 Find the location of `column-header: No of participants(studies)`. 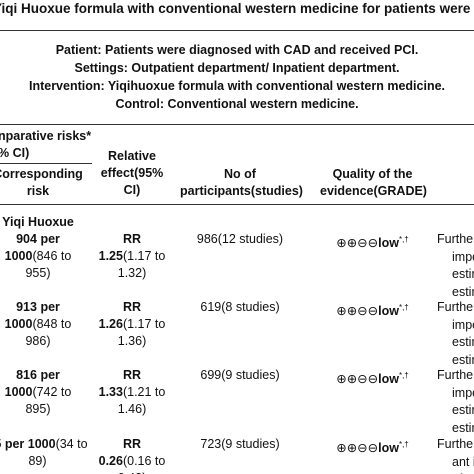

column-header: No of participants(studies) is located at coordinates (241, 182).